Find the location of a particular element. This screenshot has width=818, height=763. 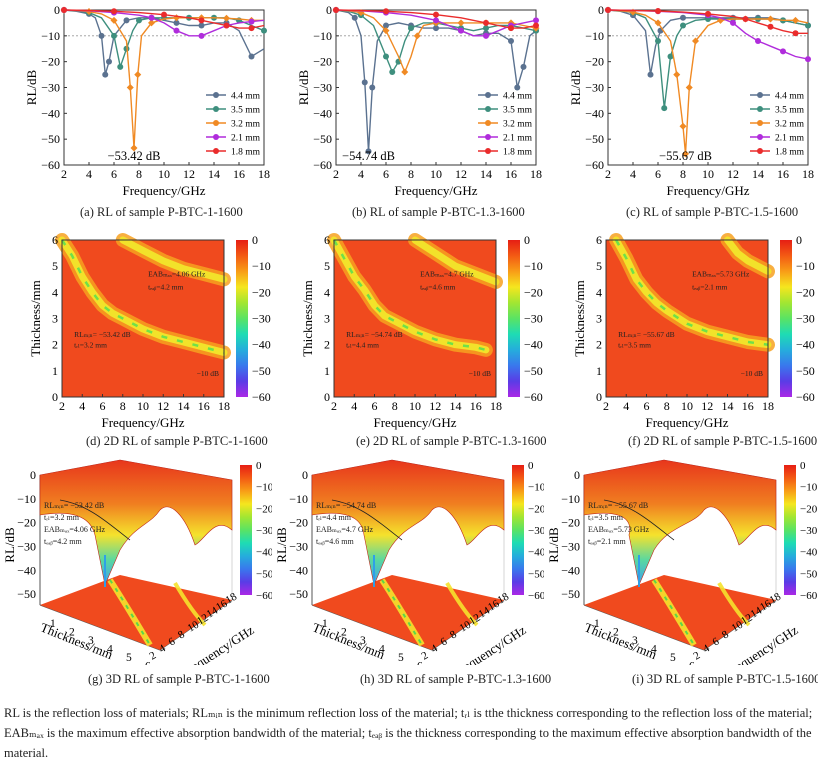

frequency-tick-label: 8 is located at coordinates (453, 634).